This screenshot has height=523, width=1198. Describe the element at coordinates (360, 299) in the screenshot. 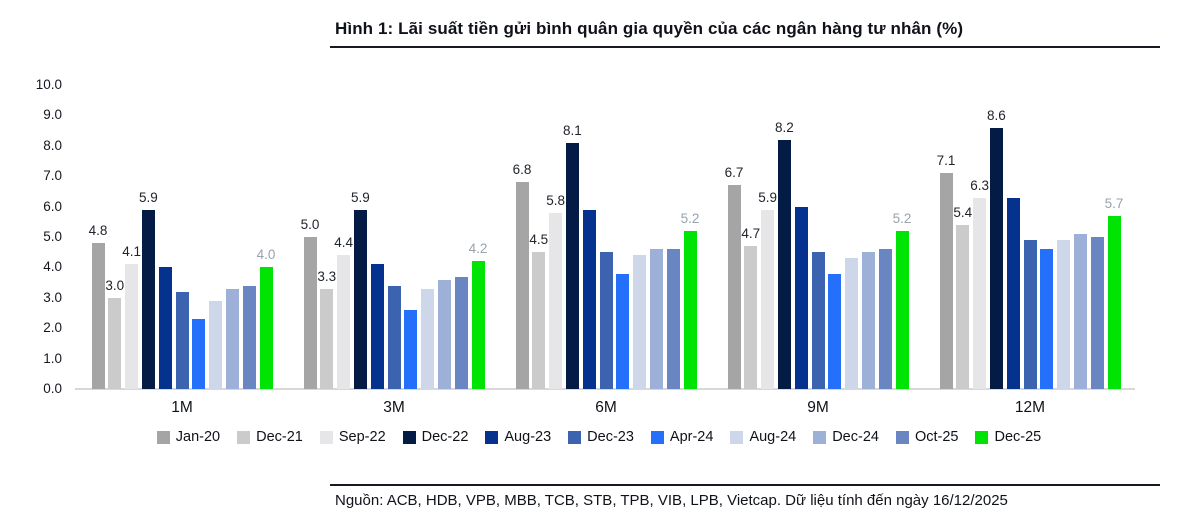

I see `bar-dec-22-3m` at that location.